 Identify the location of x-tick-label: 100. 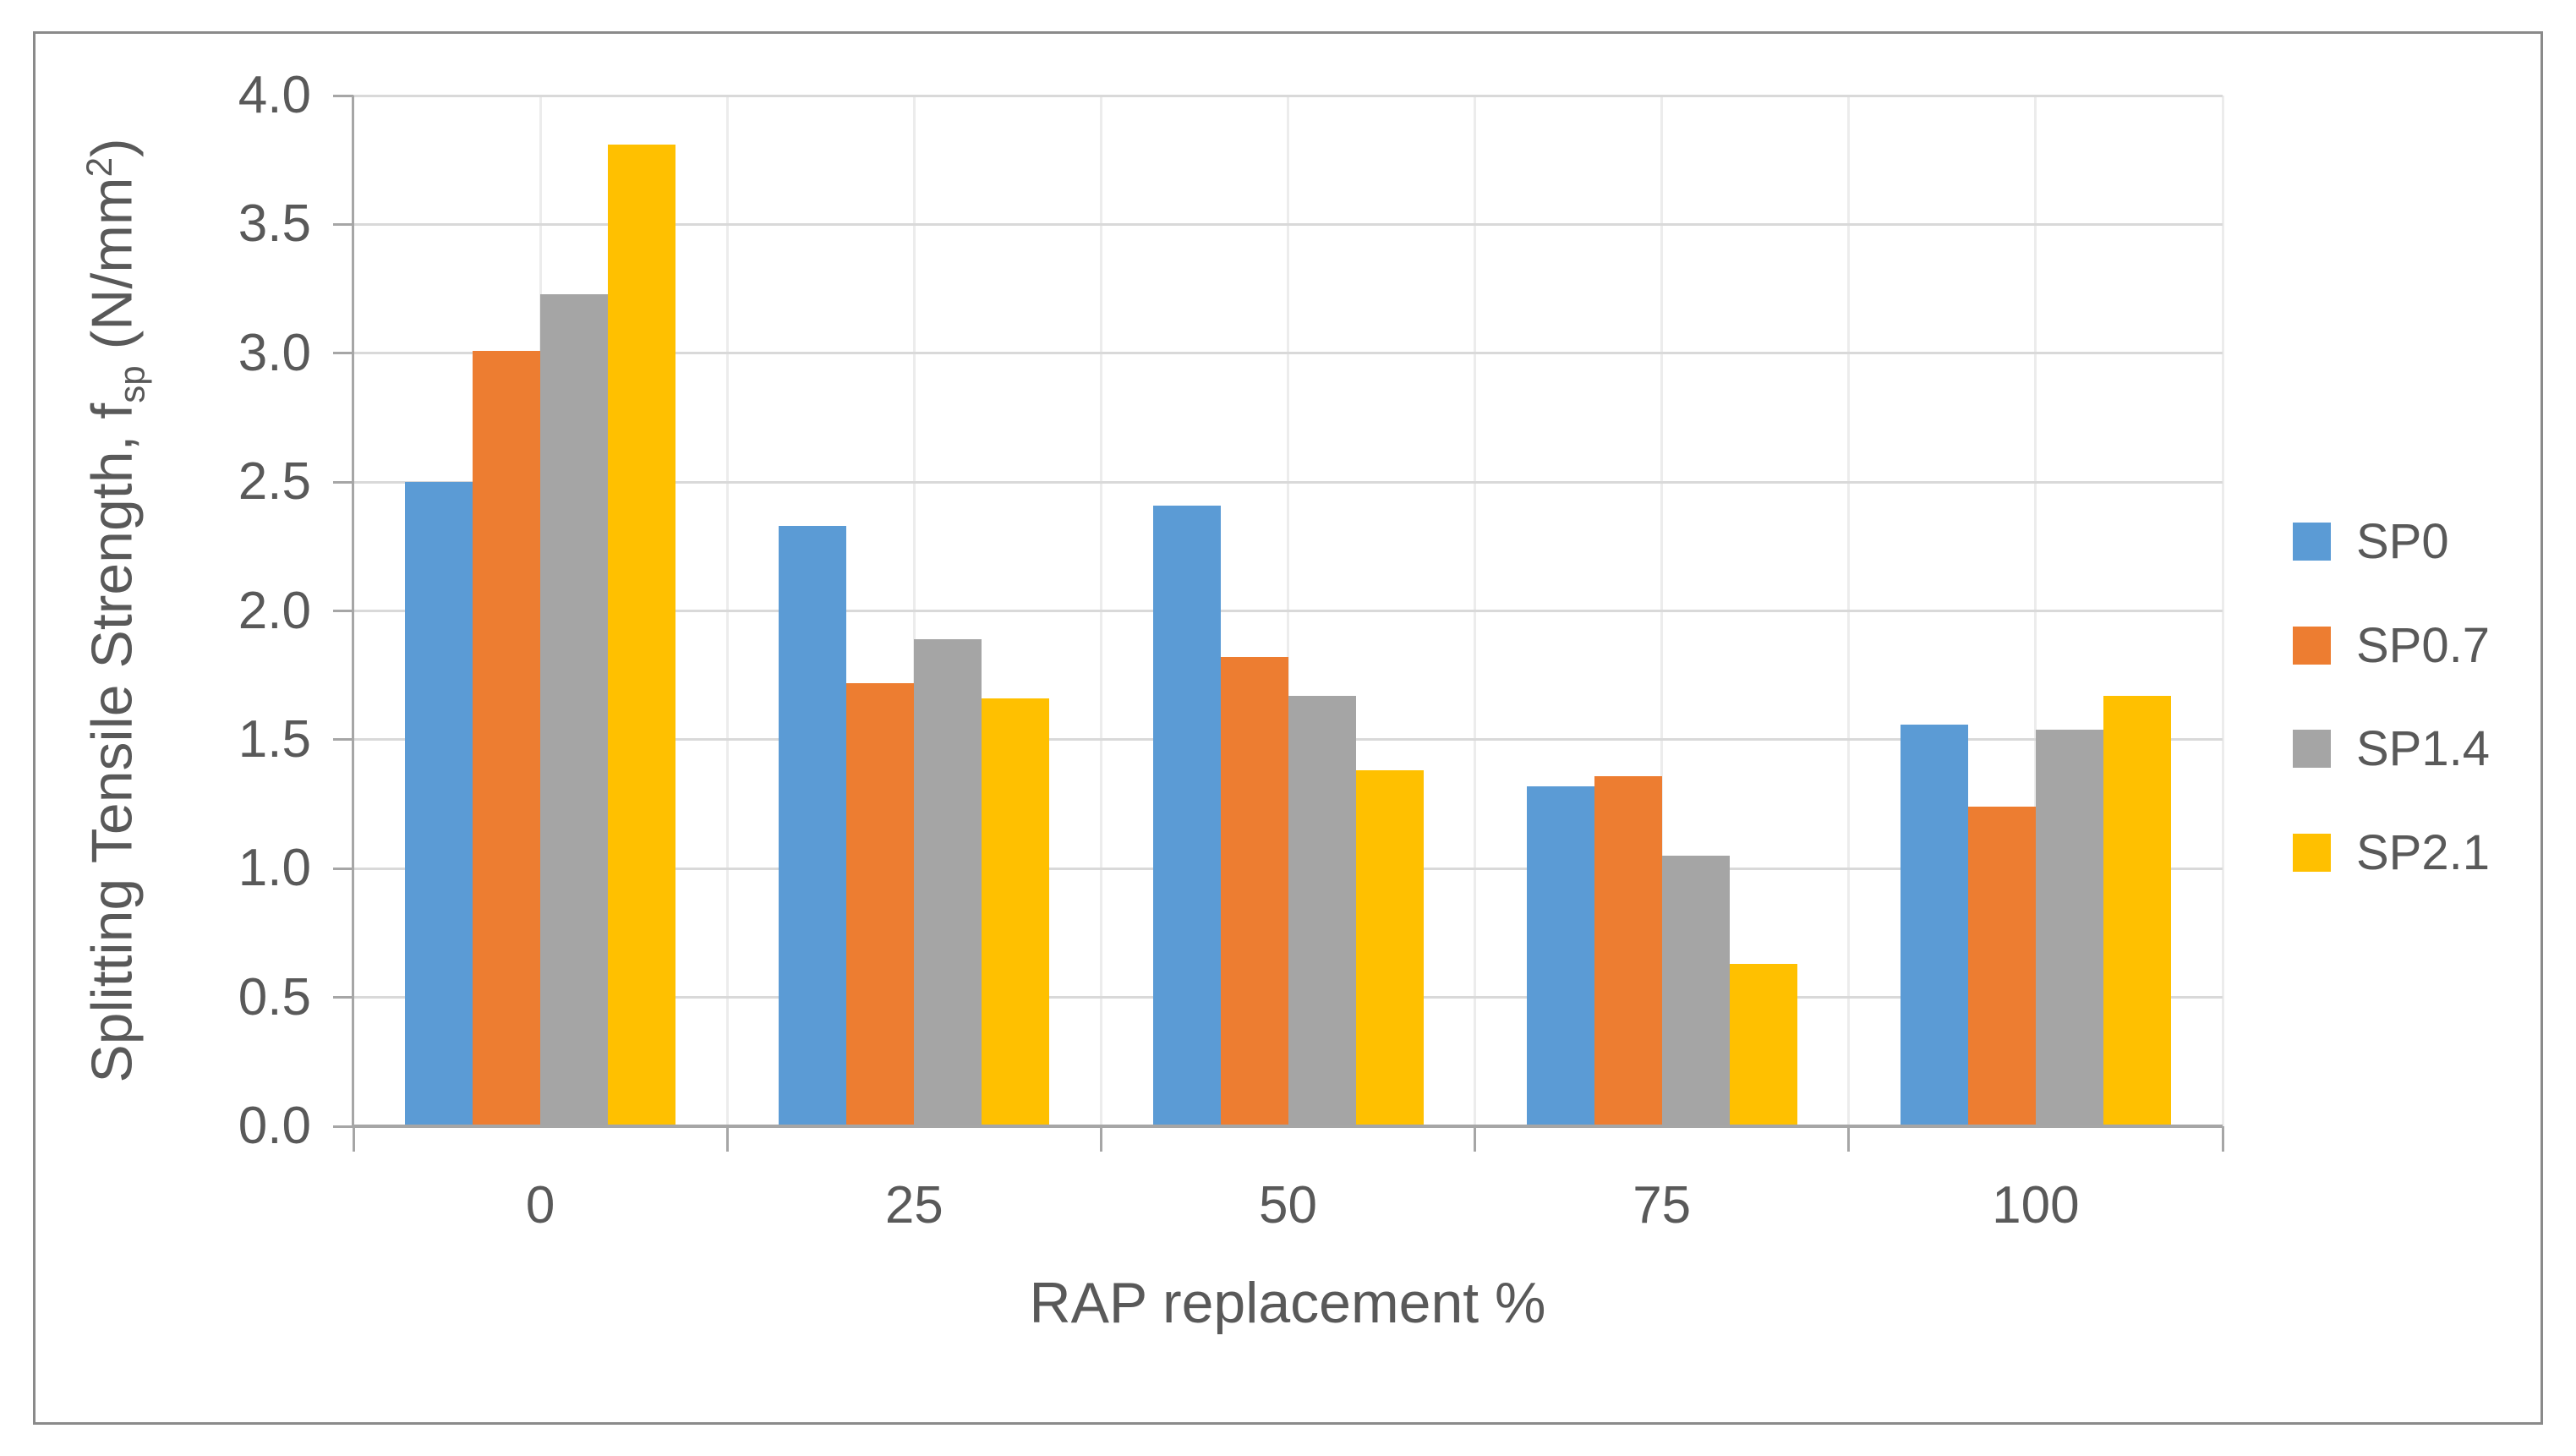
(2036, 1205).